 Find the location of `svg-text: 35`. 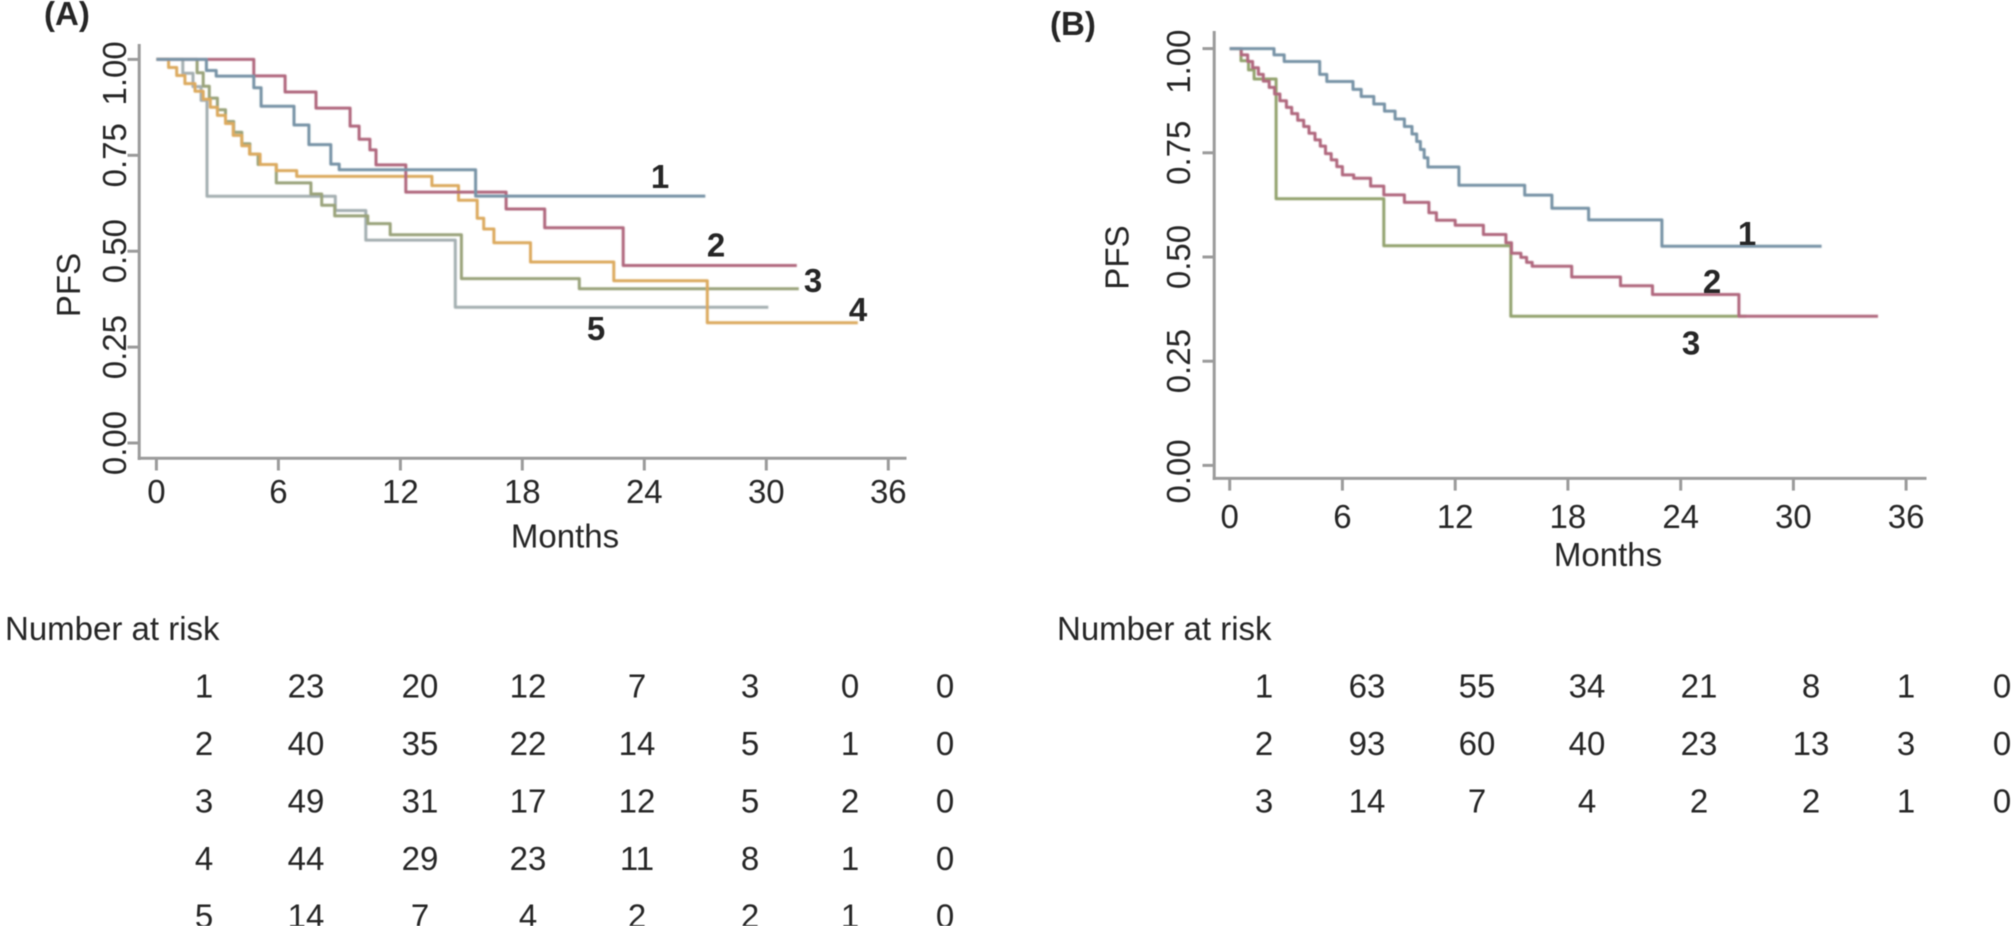

svg-text: 35 is located at coordinates (420, 743).